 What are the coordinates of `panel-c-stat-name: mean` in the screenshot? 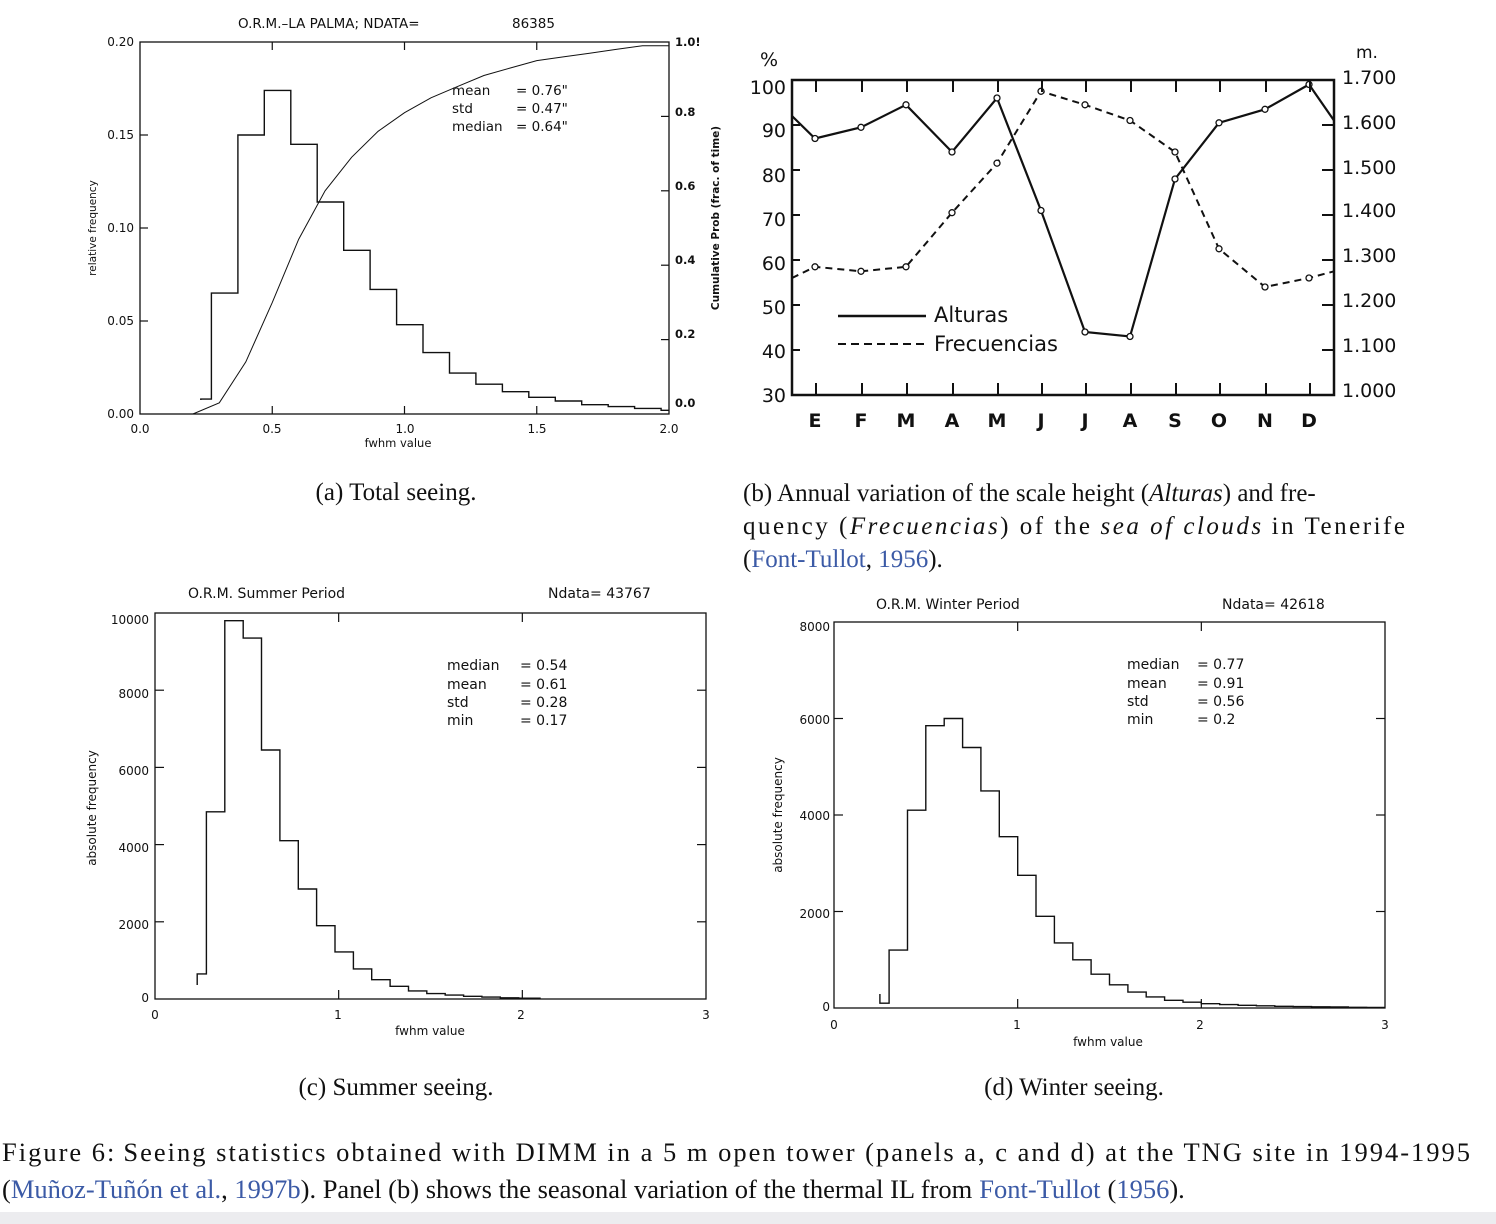 It's located at (467, 685).